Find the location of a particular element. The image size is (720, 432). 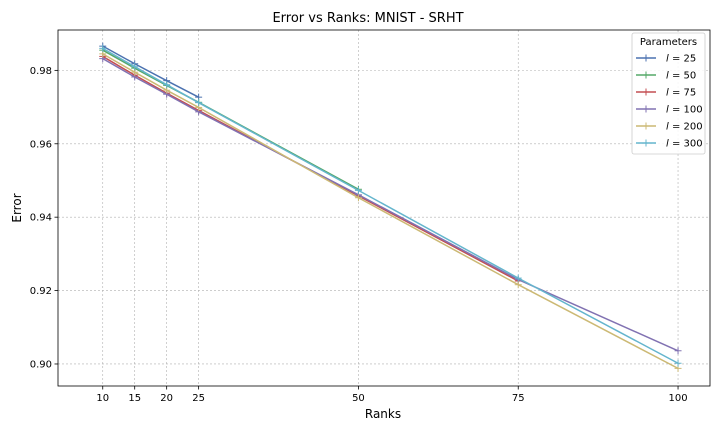

y-tick-label: 0.90 is located at coordinates (41, 364).